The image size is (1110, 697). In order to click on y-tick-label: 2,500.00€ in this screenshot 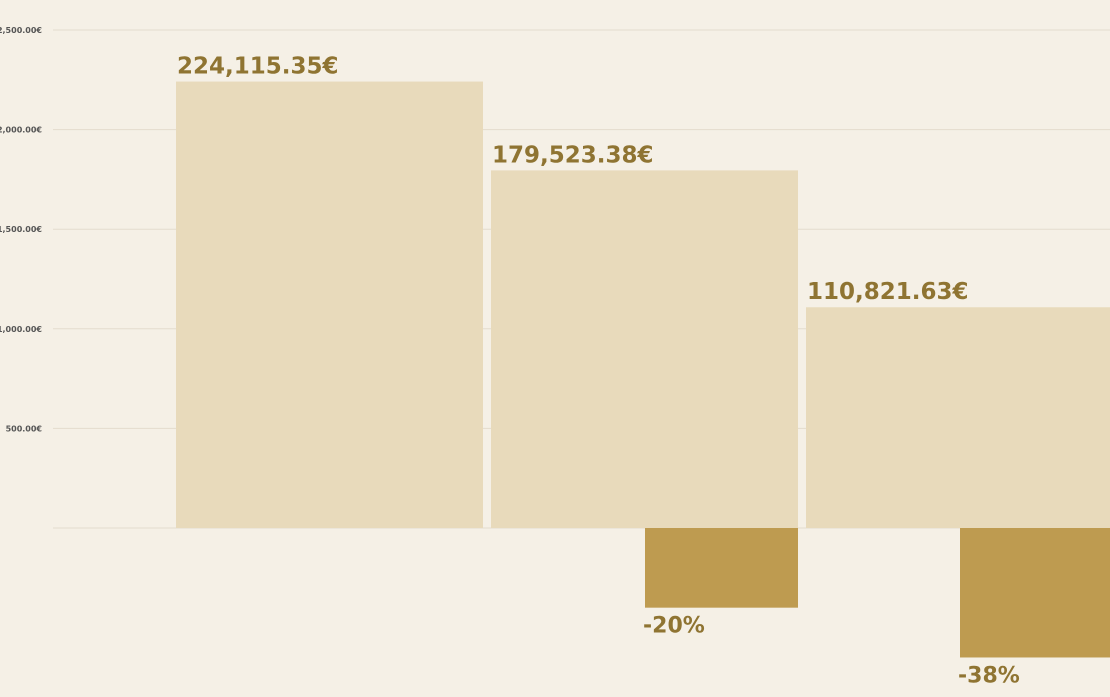, I will do `click(21, 30)`.